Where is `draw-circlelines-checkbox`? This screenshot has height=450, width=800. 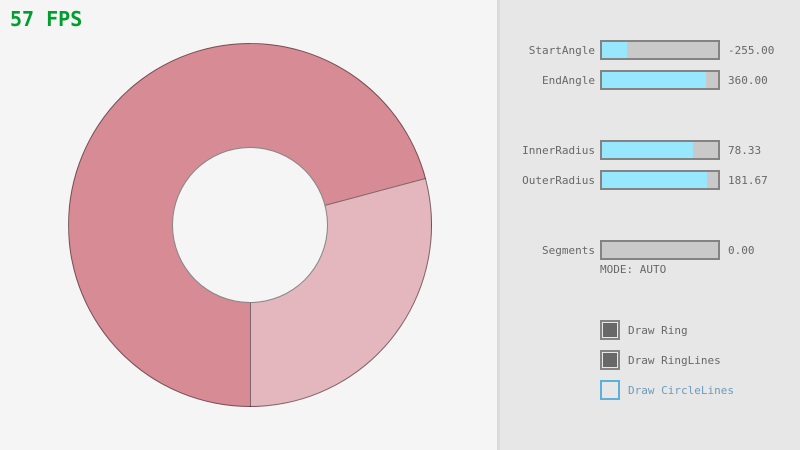 draw-circlelines-checkbox is located at coordinates (610, 390).